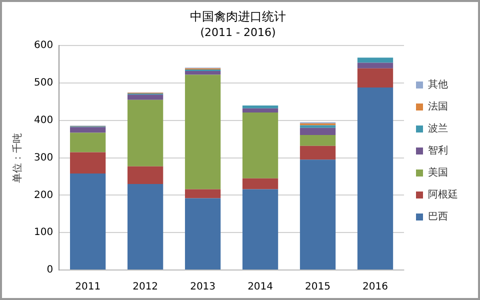 This screenshot has height=300, width=480. Describe the element at coordinates (238, 16) in the screenshot. I see `chart-title: 中国禽肉进口统计` at that location.